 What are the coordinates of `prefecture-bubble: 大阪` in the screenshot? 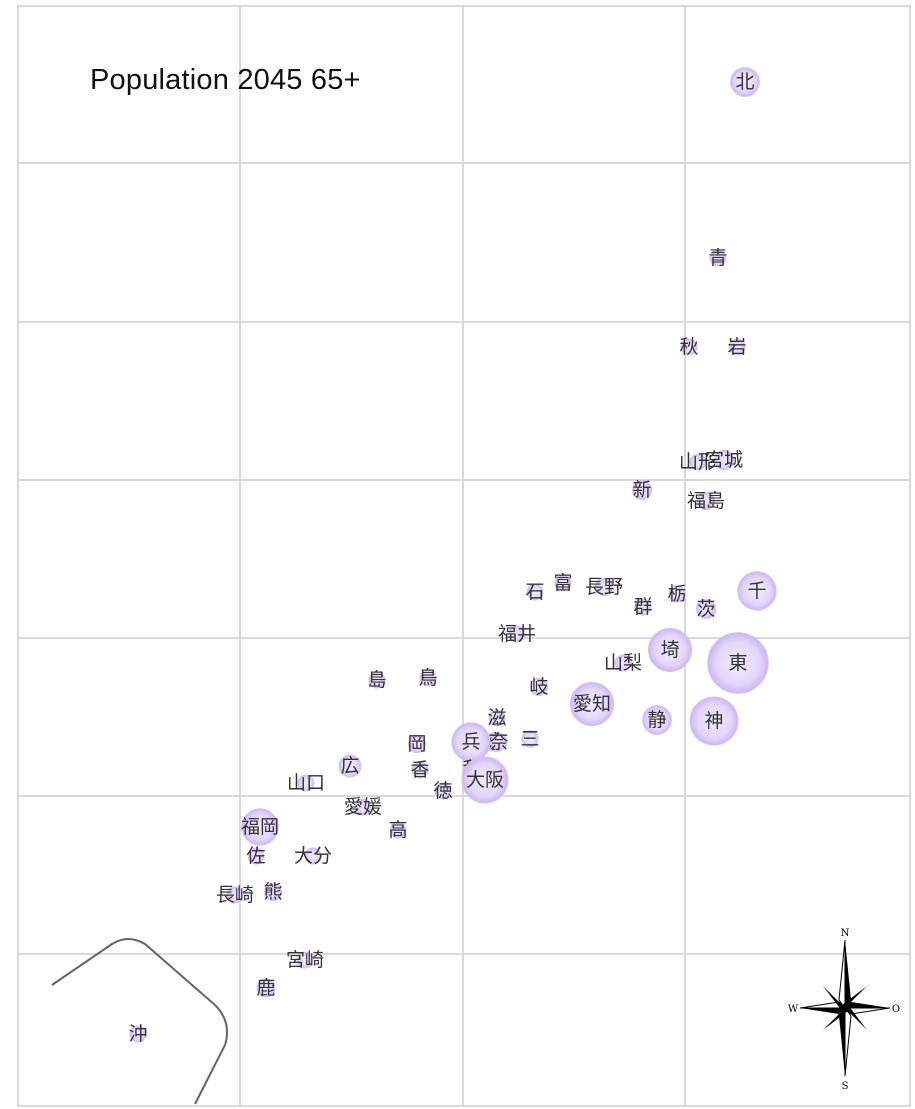 It's located at (485, 780).